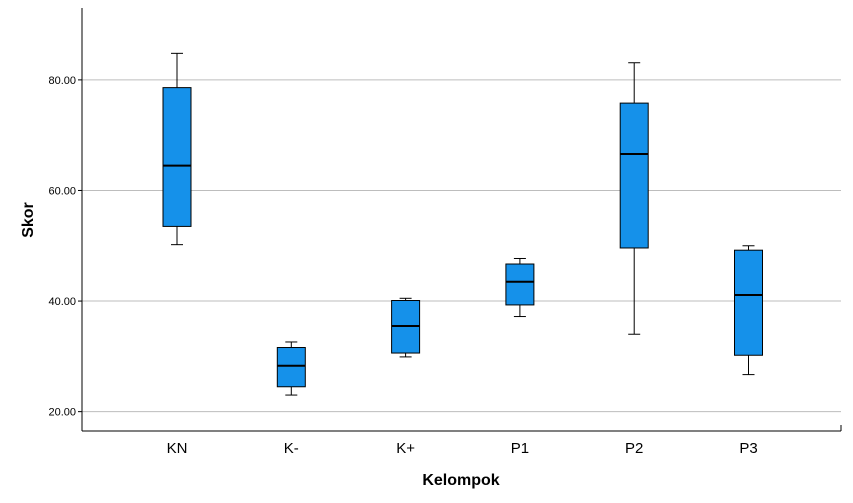  Describe the element at coordinates (62, 302) in the screenshot. I see `y-tick-label: 40.00` at that location.